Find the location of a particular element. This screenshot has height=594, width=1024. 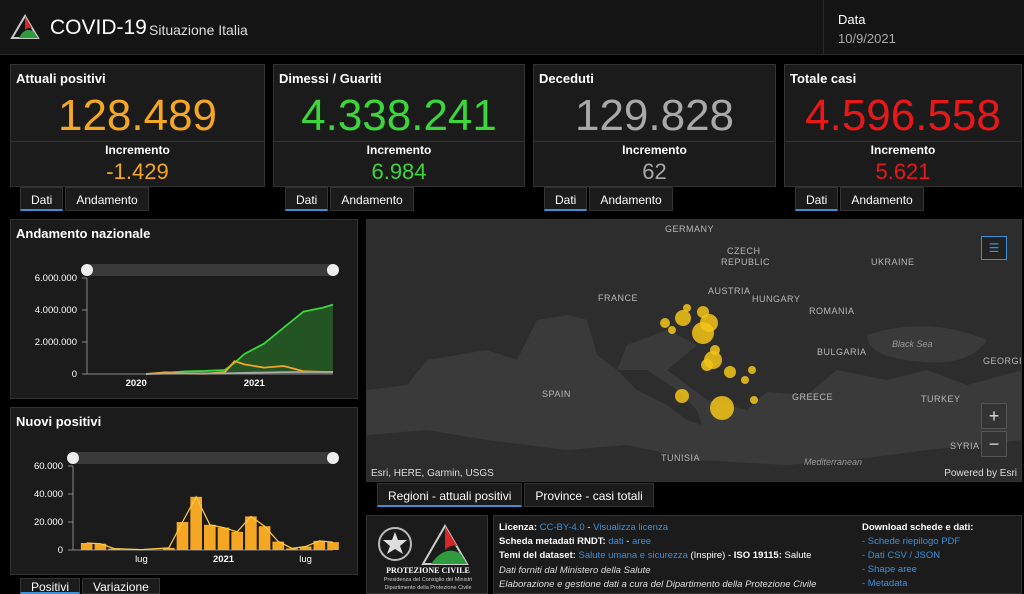

download-shape-link: - Shape aree is located at coordinates (889, 569).